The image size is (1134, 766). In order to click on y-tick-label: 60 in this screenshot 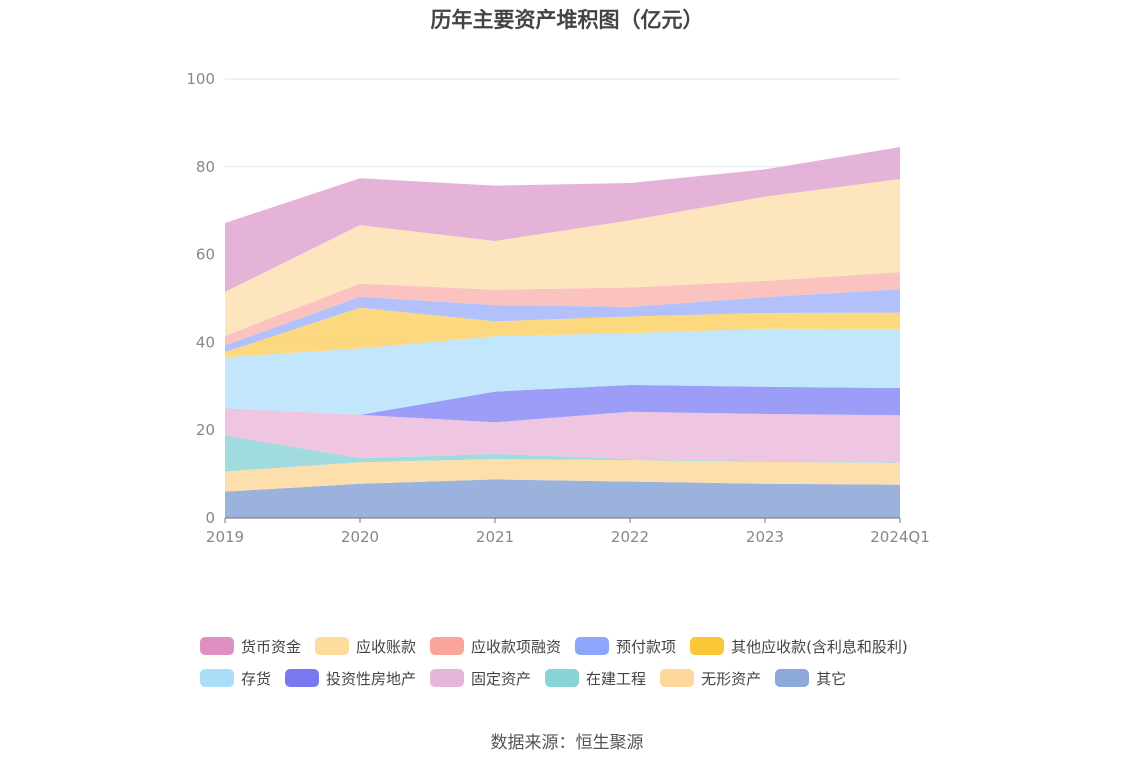, I will do `click(205, 255)`.